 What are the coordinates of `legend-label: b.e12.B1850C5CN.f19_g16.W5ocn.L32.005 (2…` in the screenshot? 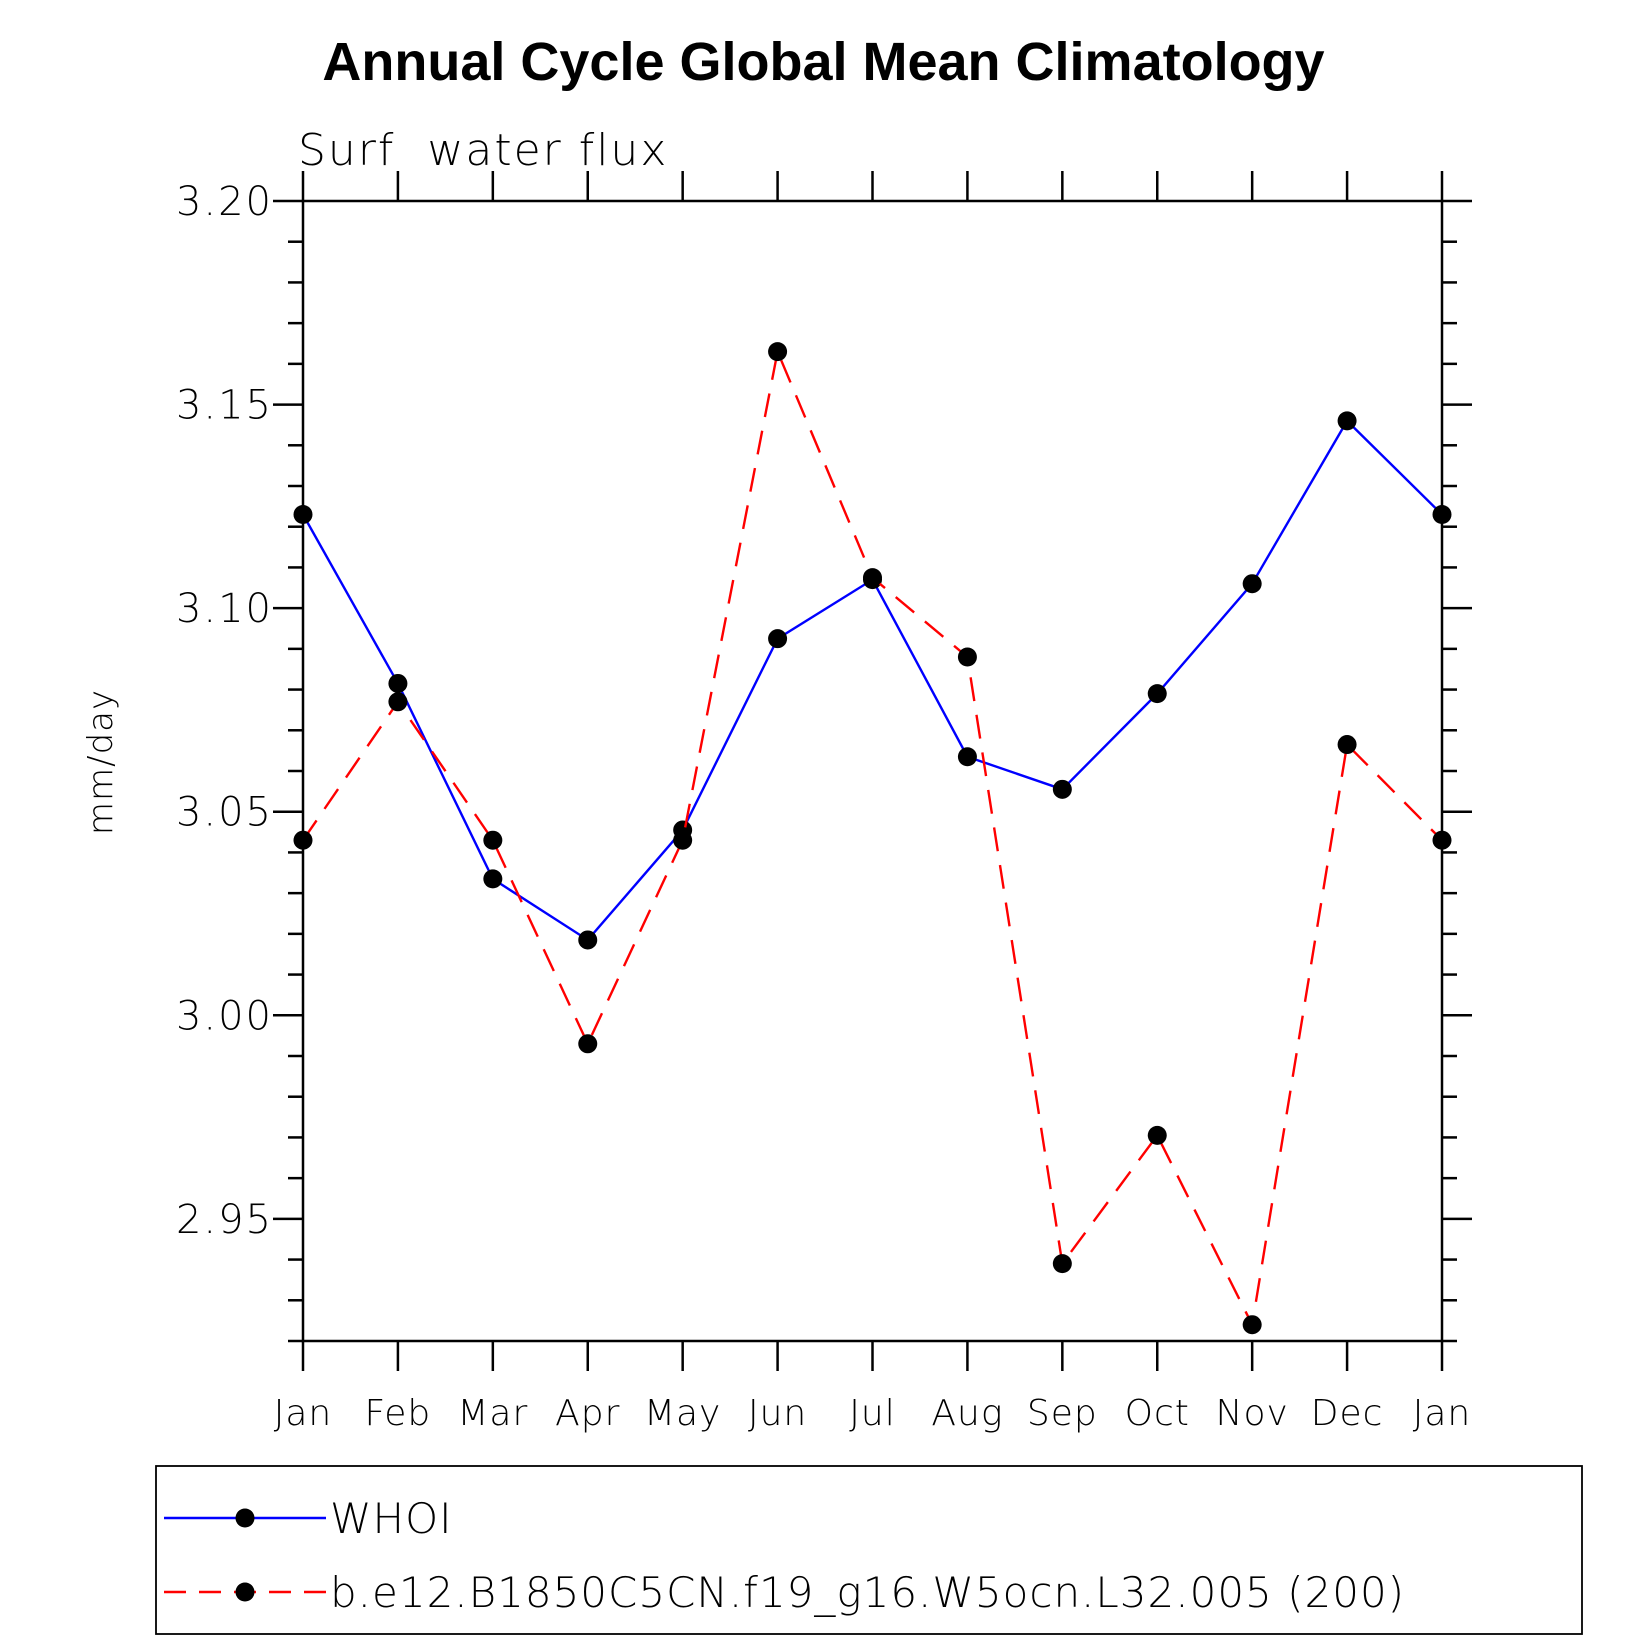 It's located at (867, 1592).